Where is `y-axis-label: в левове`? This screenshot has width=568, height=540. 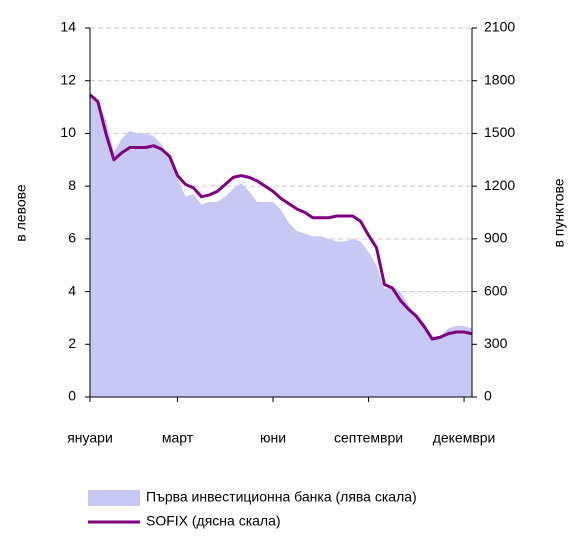 y-axis-label: в левове is located at coordinates (21, 213).